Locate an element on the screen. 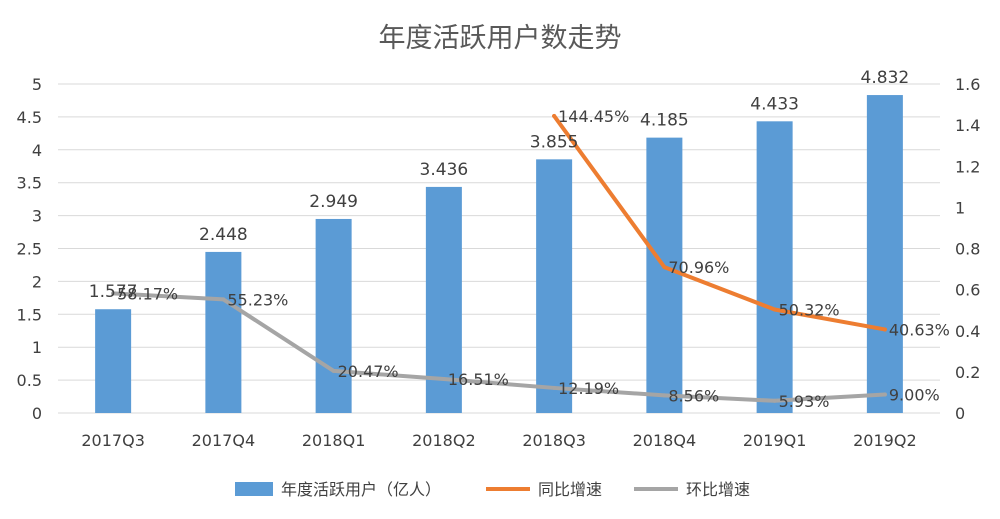  primary-tick-label: 3.5 is located at coordinates (29, 183).